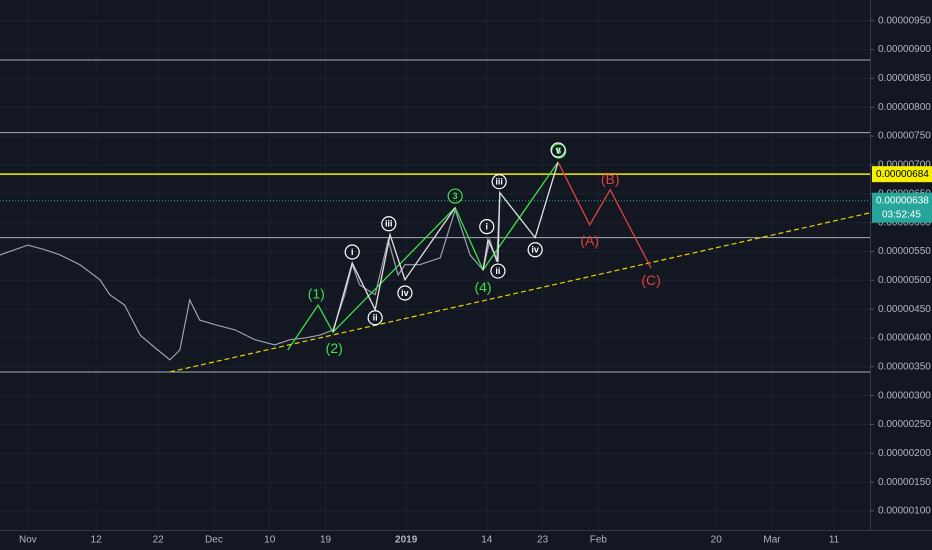 This screenshot has height=550, width=932. What do you see at coordinates (904, 424) in the screenshot?
I see `y-tick-label: 0.00000250` at bounding box center [904, 424].